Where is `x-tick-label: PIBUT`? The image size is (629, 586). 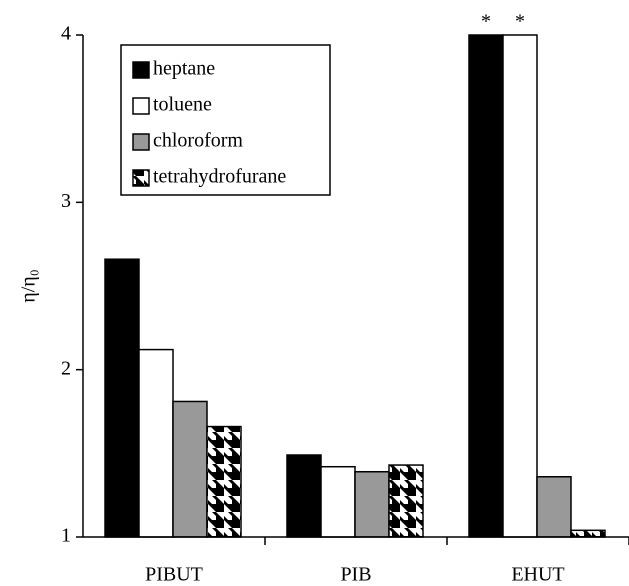 x-tick-label: PIBUT is located at coordinates (174, 575).